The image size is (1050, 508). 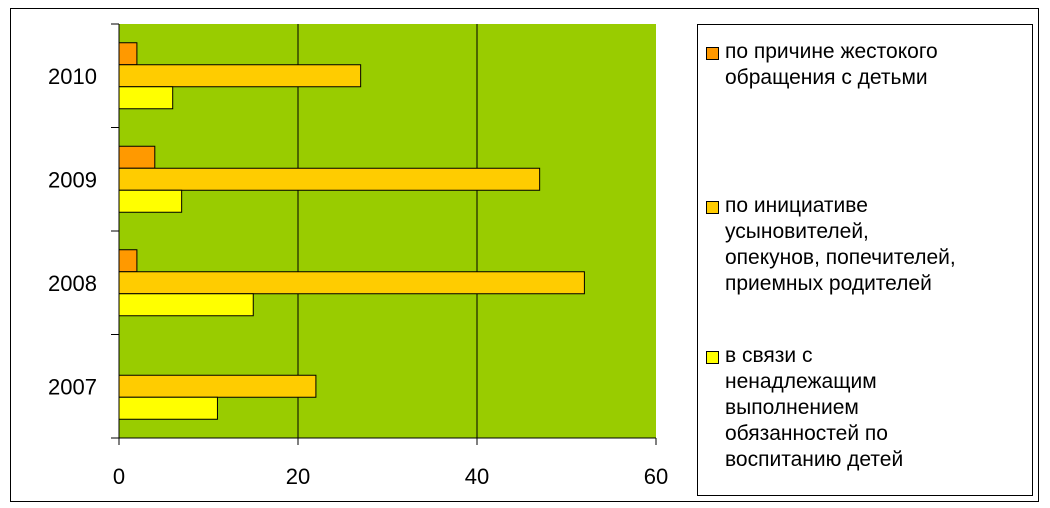 I want to click on legend-label-abuse: по причине жестокого обращения с детьми, so click(x=831, y=64).